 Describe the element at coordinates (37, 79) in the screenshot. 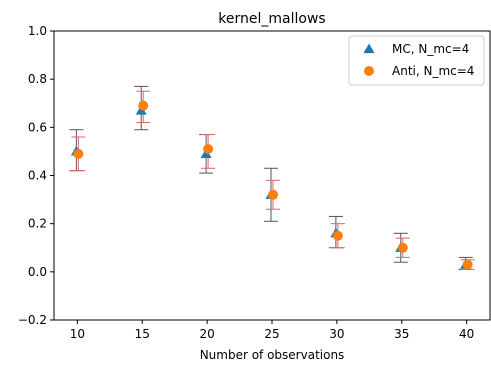

I see `y-tick-label: 0.8` at that location.